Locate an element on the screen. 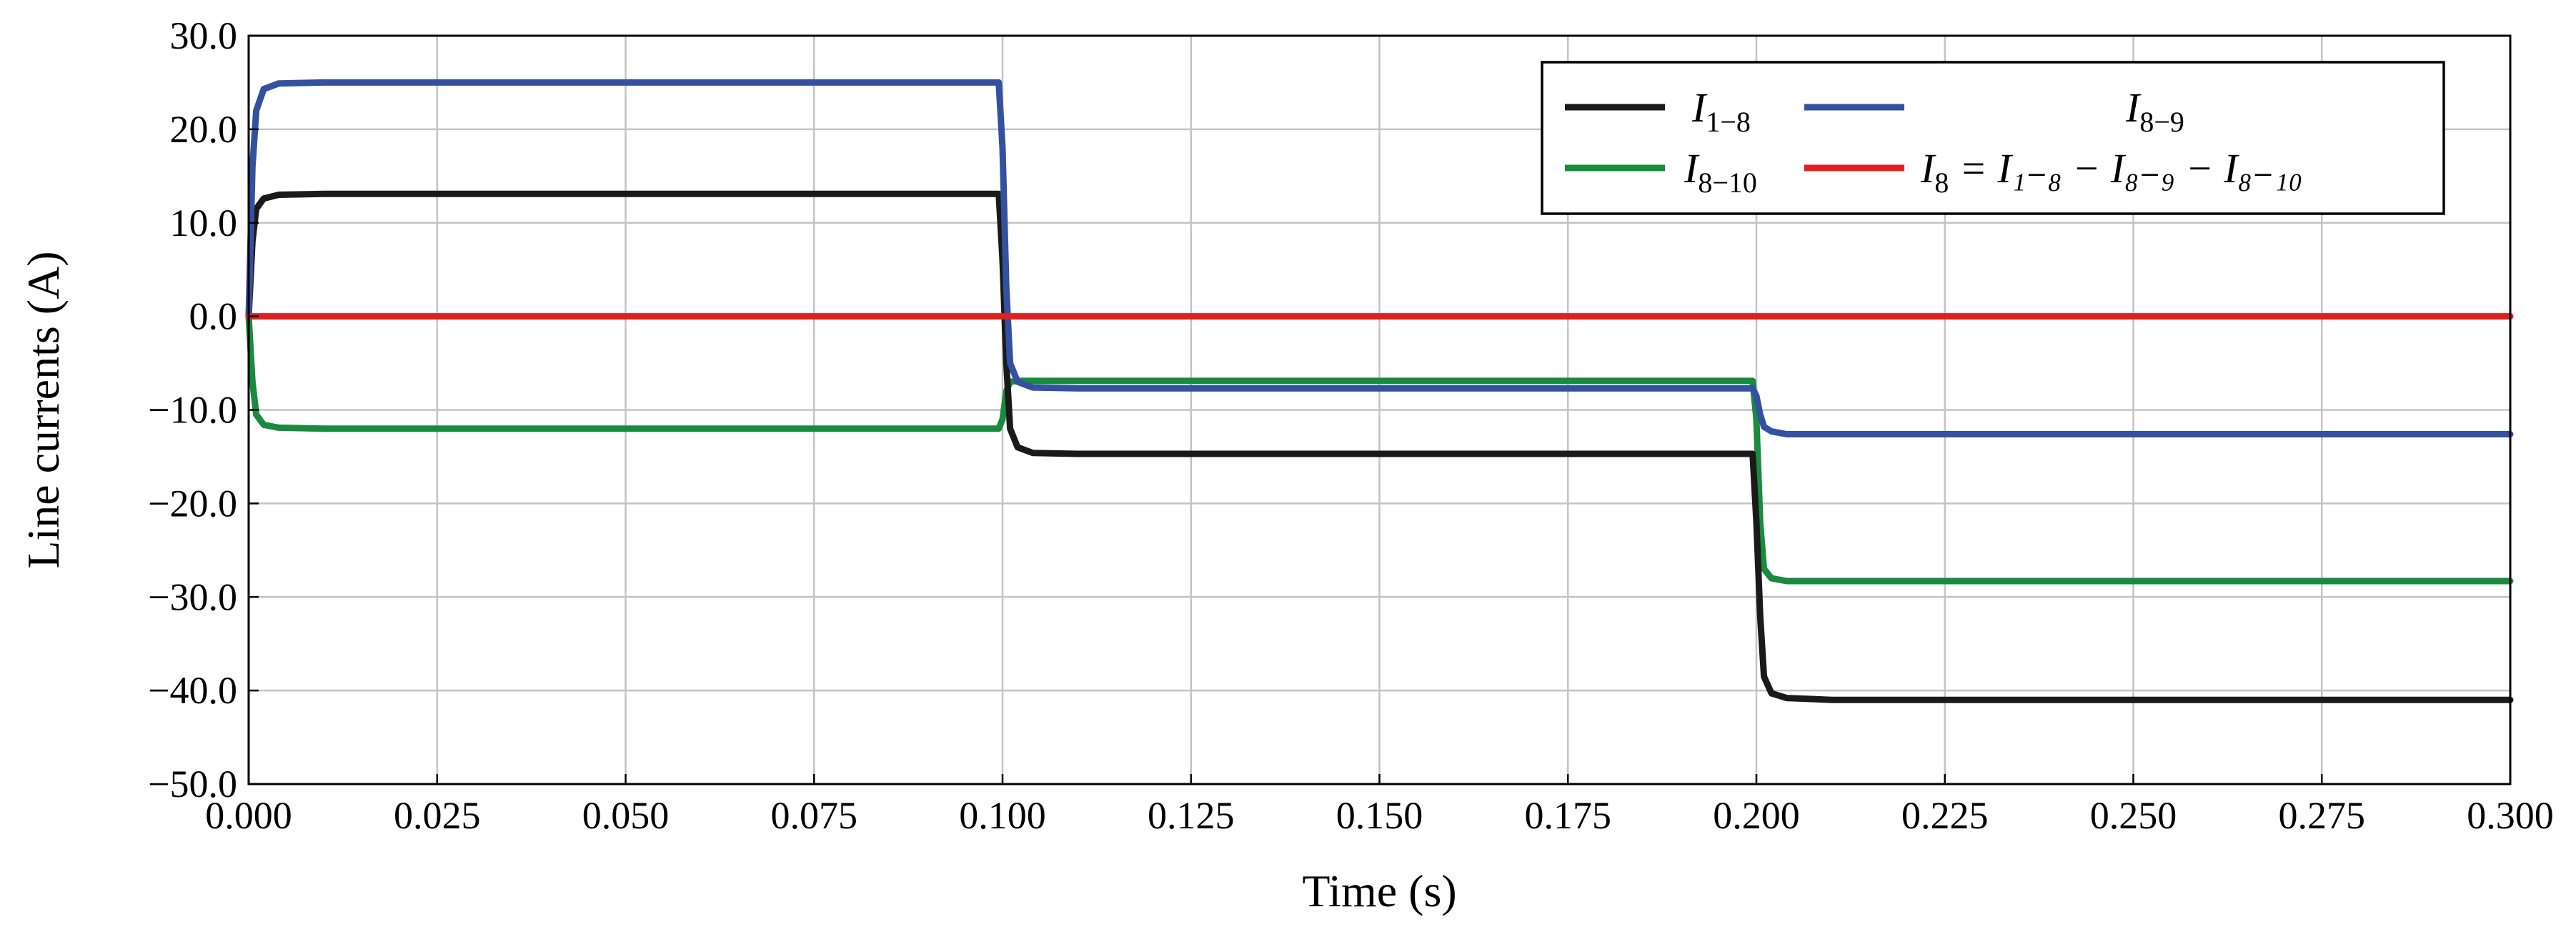 This screenshot has height=927, width=2576. x-axis-label: Time (s) is located at coordinates (1379, 891).